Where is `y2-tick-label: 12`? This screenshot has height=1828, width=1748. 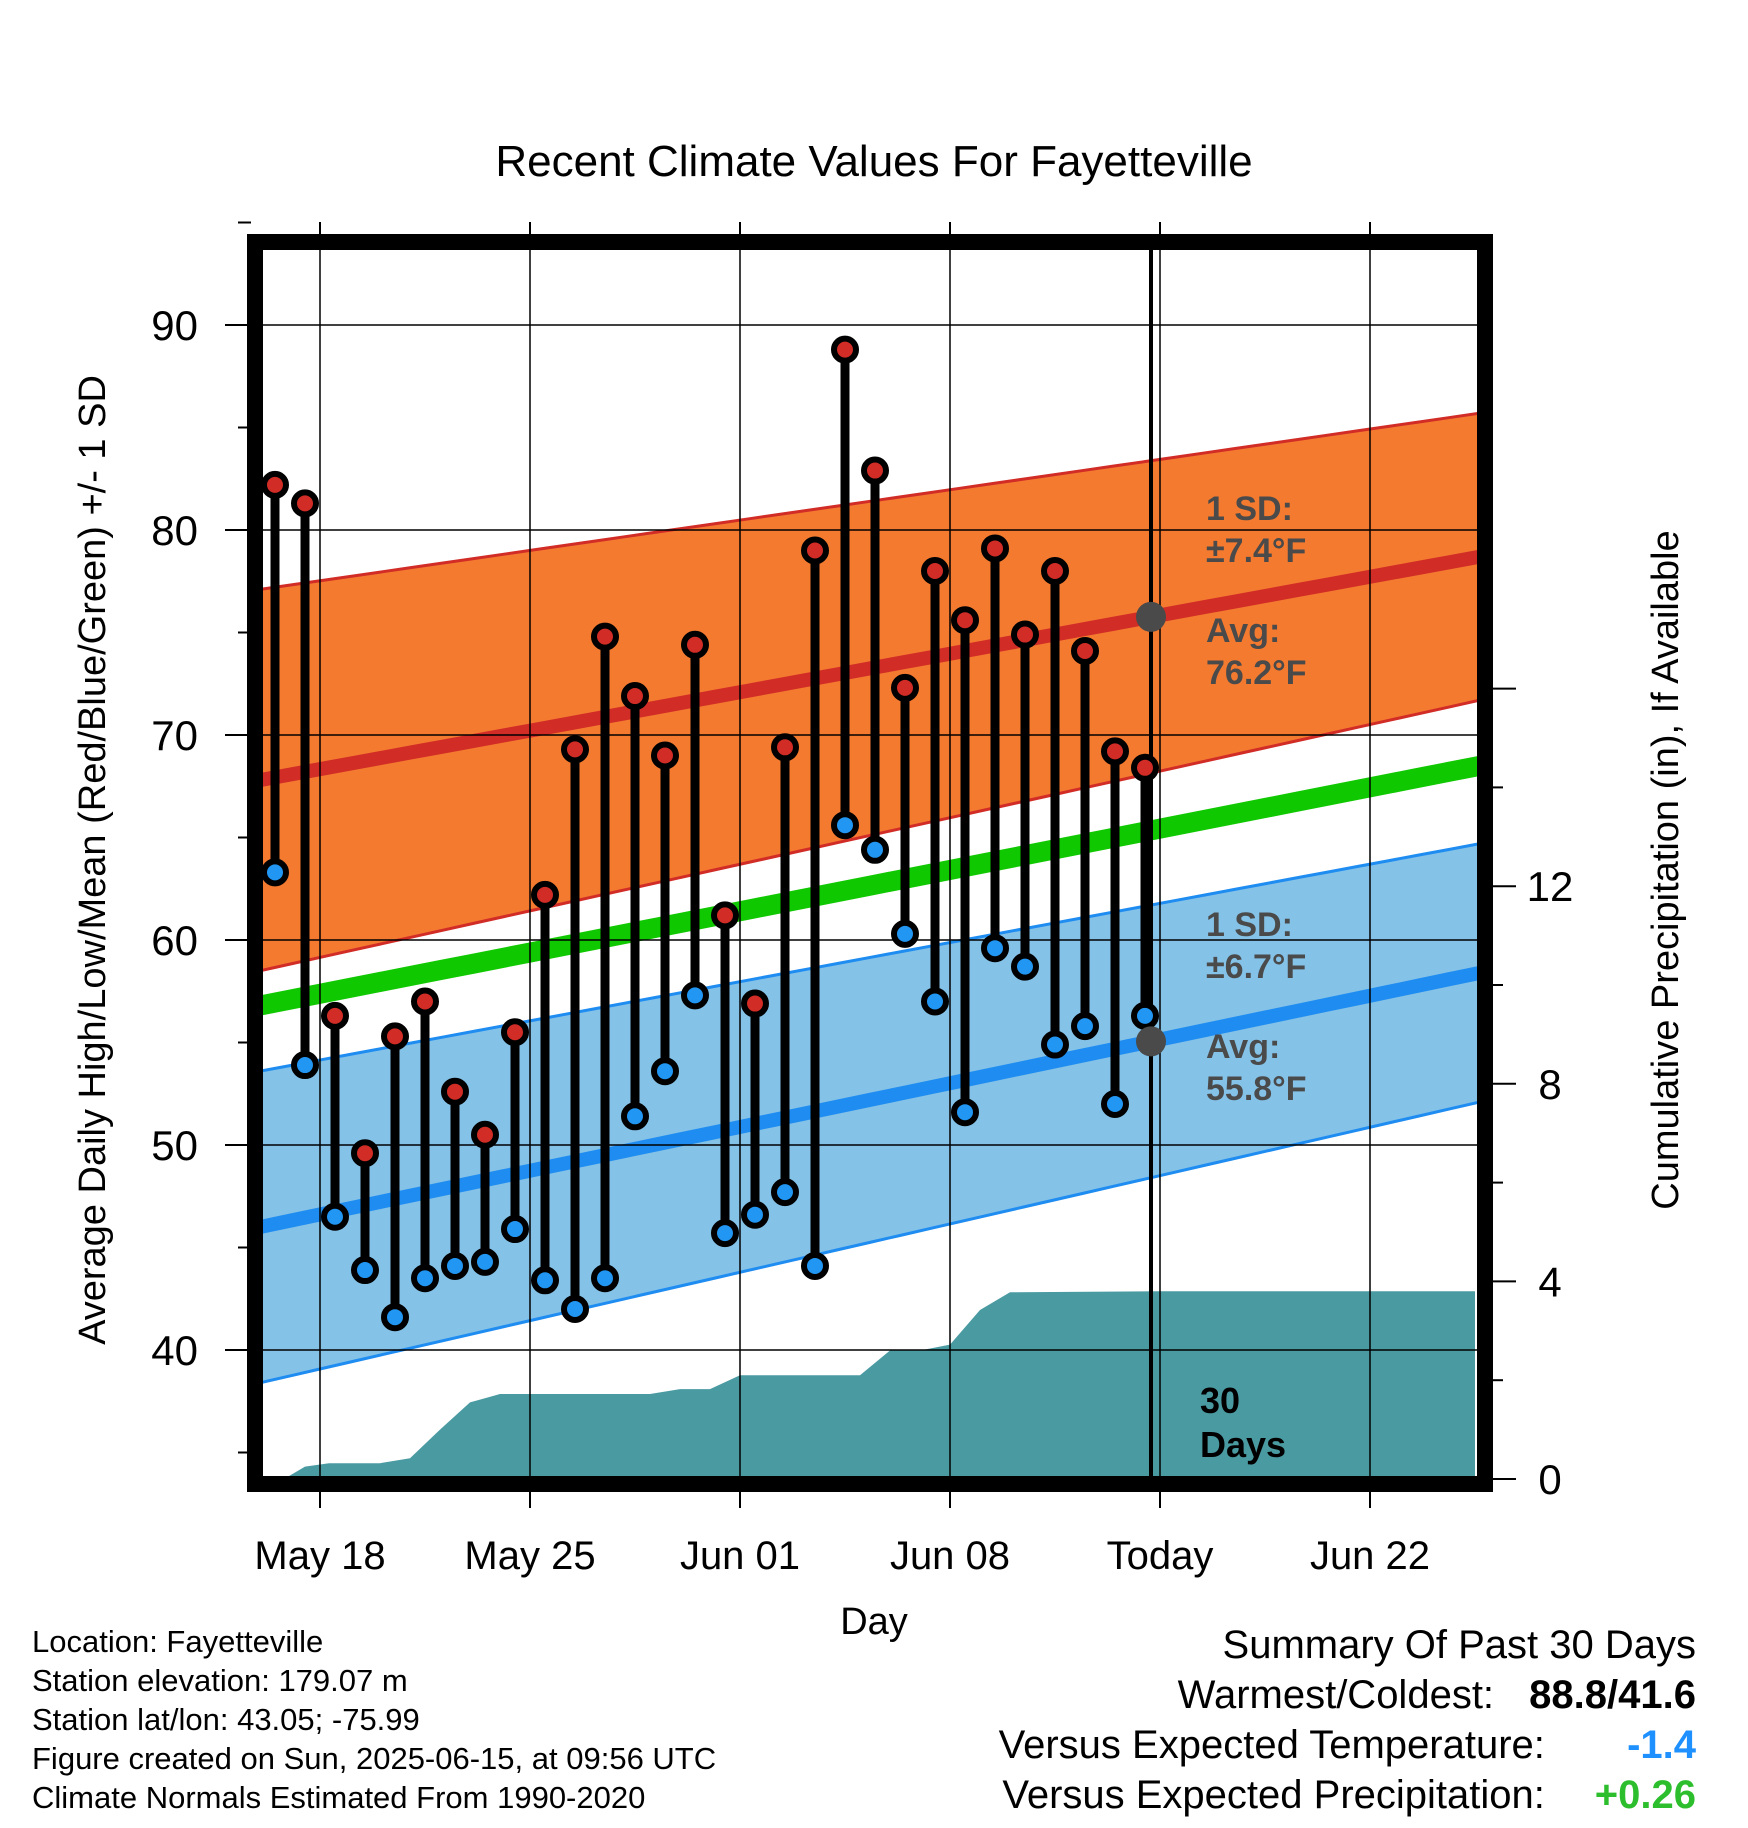
y2-tick-label: 12 is located at coordinates (1550, 886).